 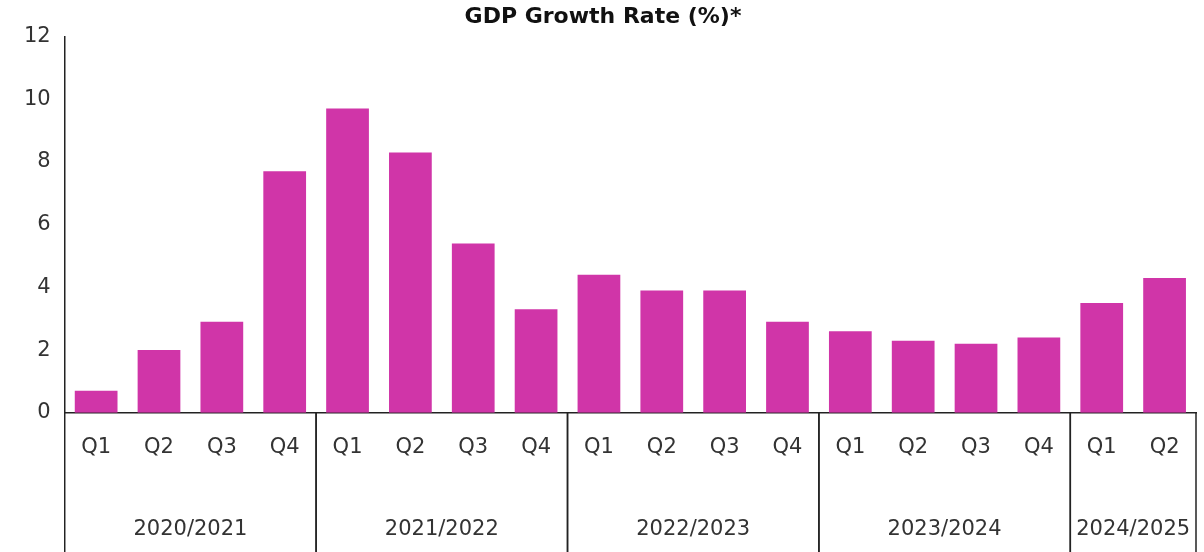 What do you see at coordinates (441, 528) in the screenshot?
I see `text: 2021/2022` at bounding box center [441, 528].